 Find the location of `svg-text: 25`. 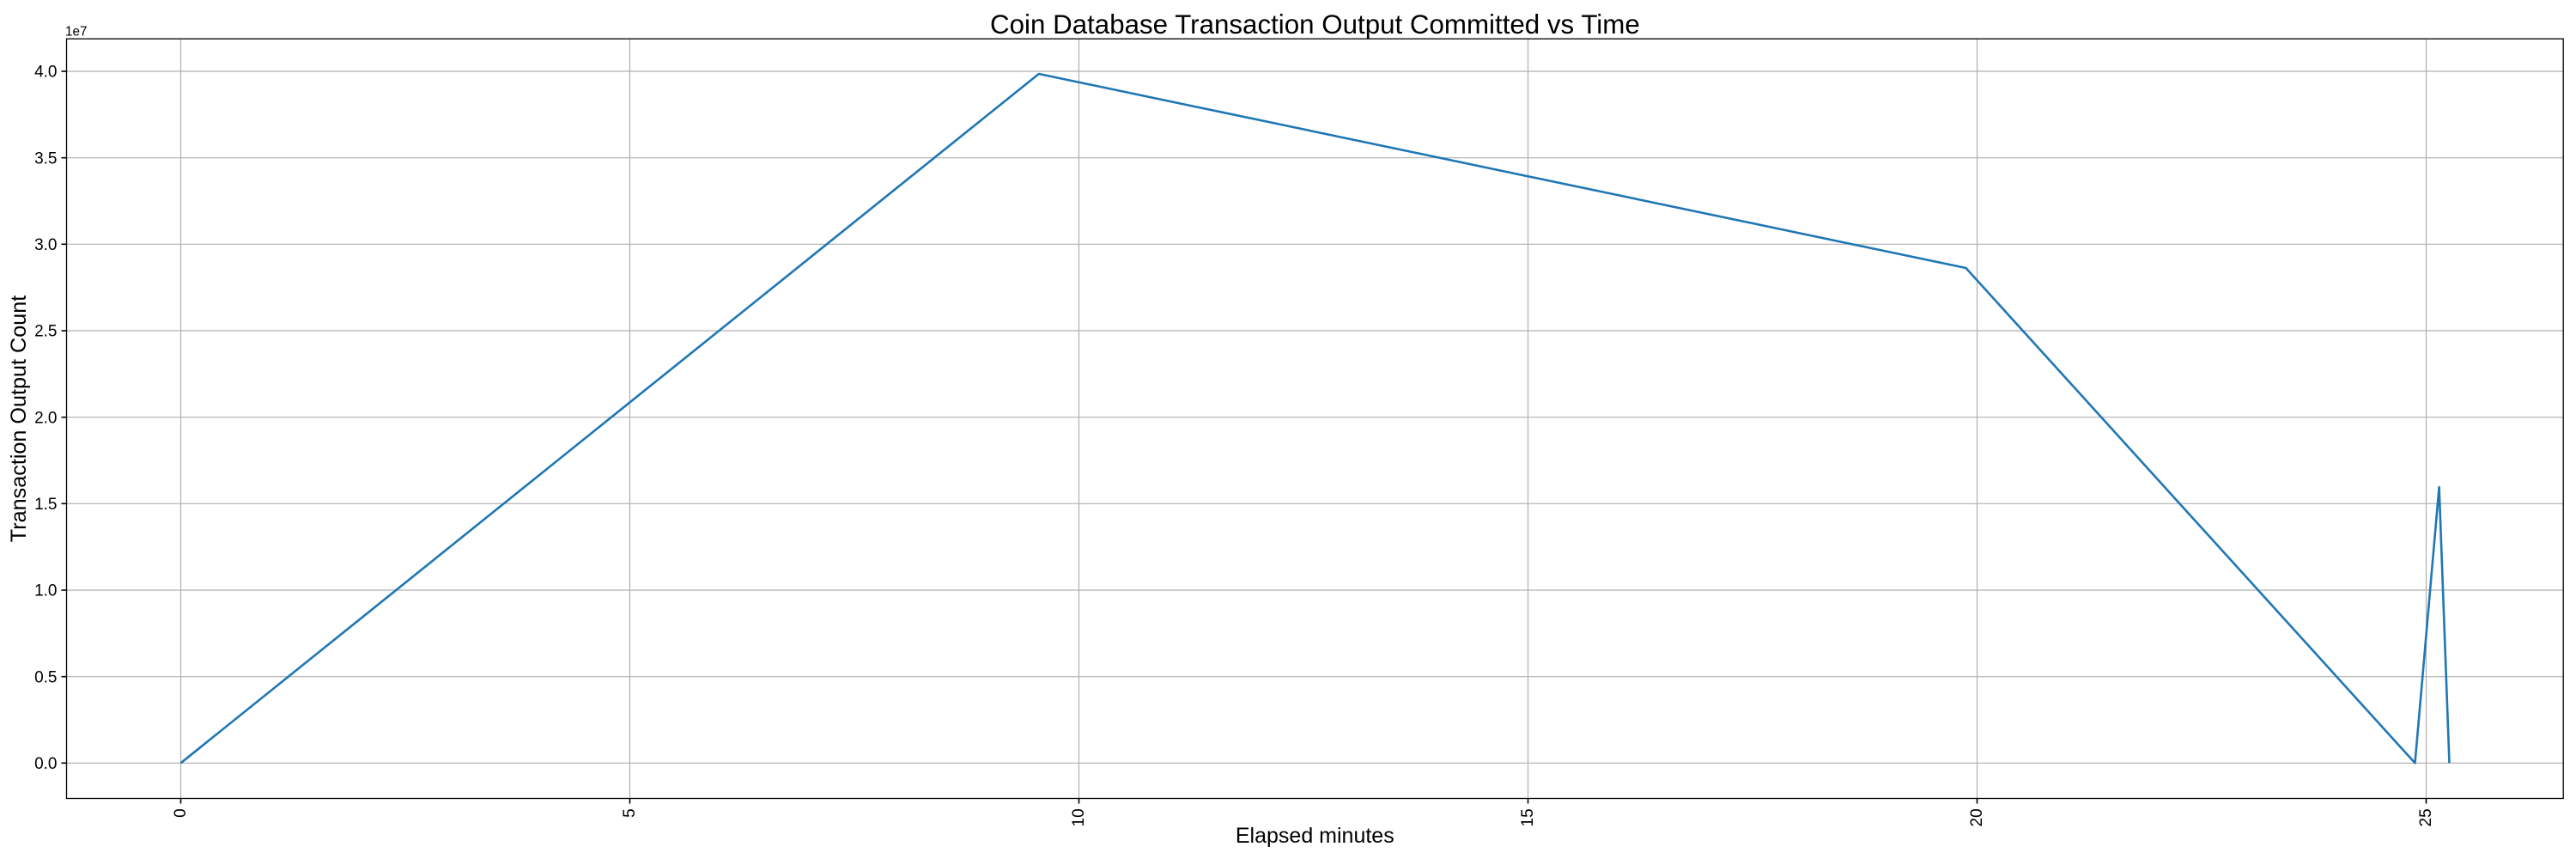

svg-text: 25 is located at coordinates (2426, 817).